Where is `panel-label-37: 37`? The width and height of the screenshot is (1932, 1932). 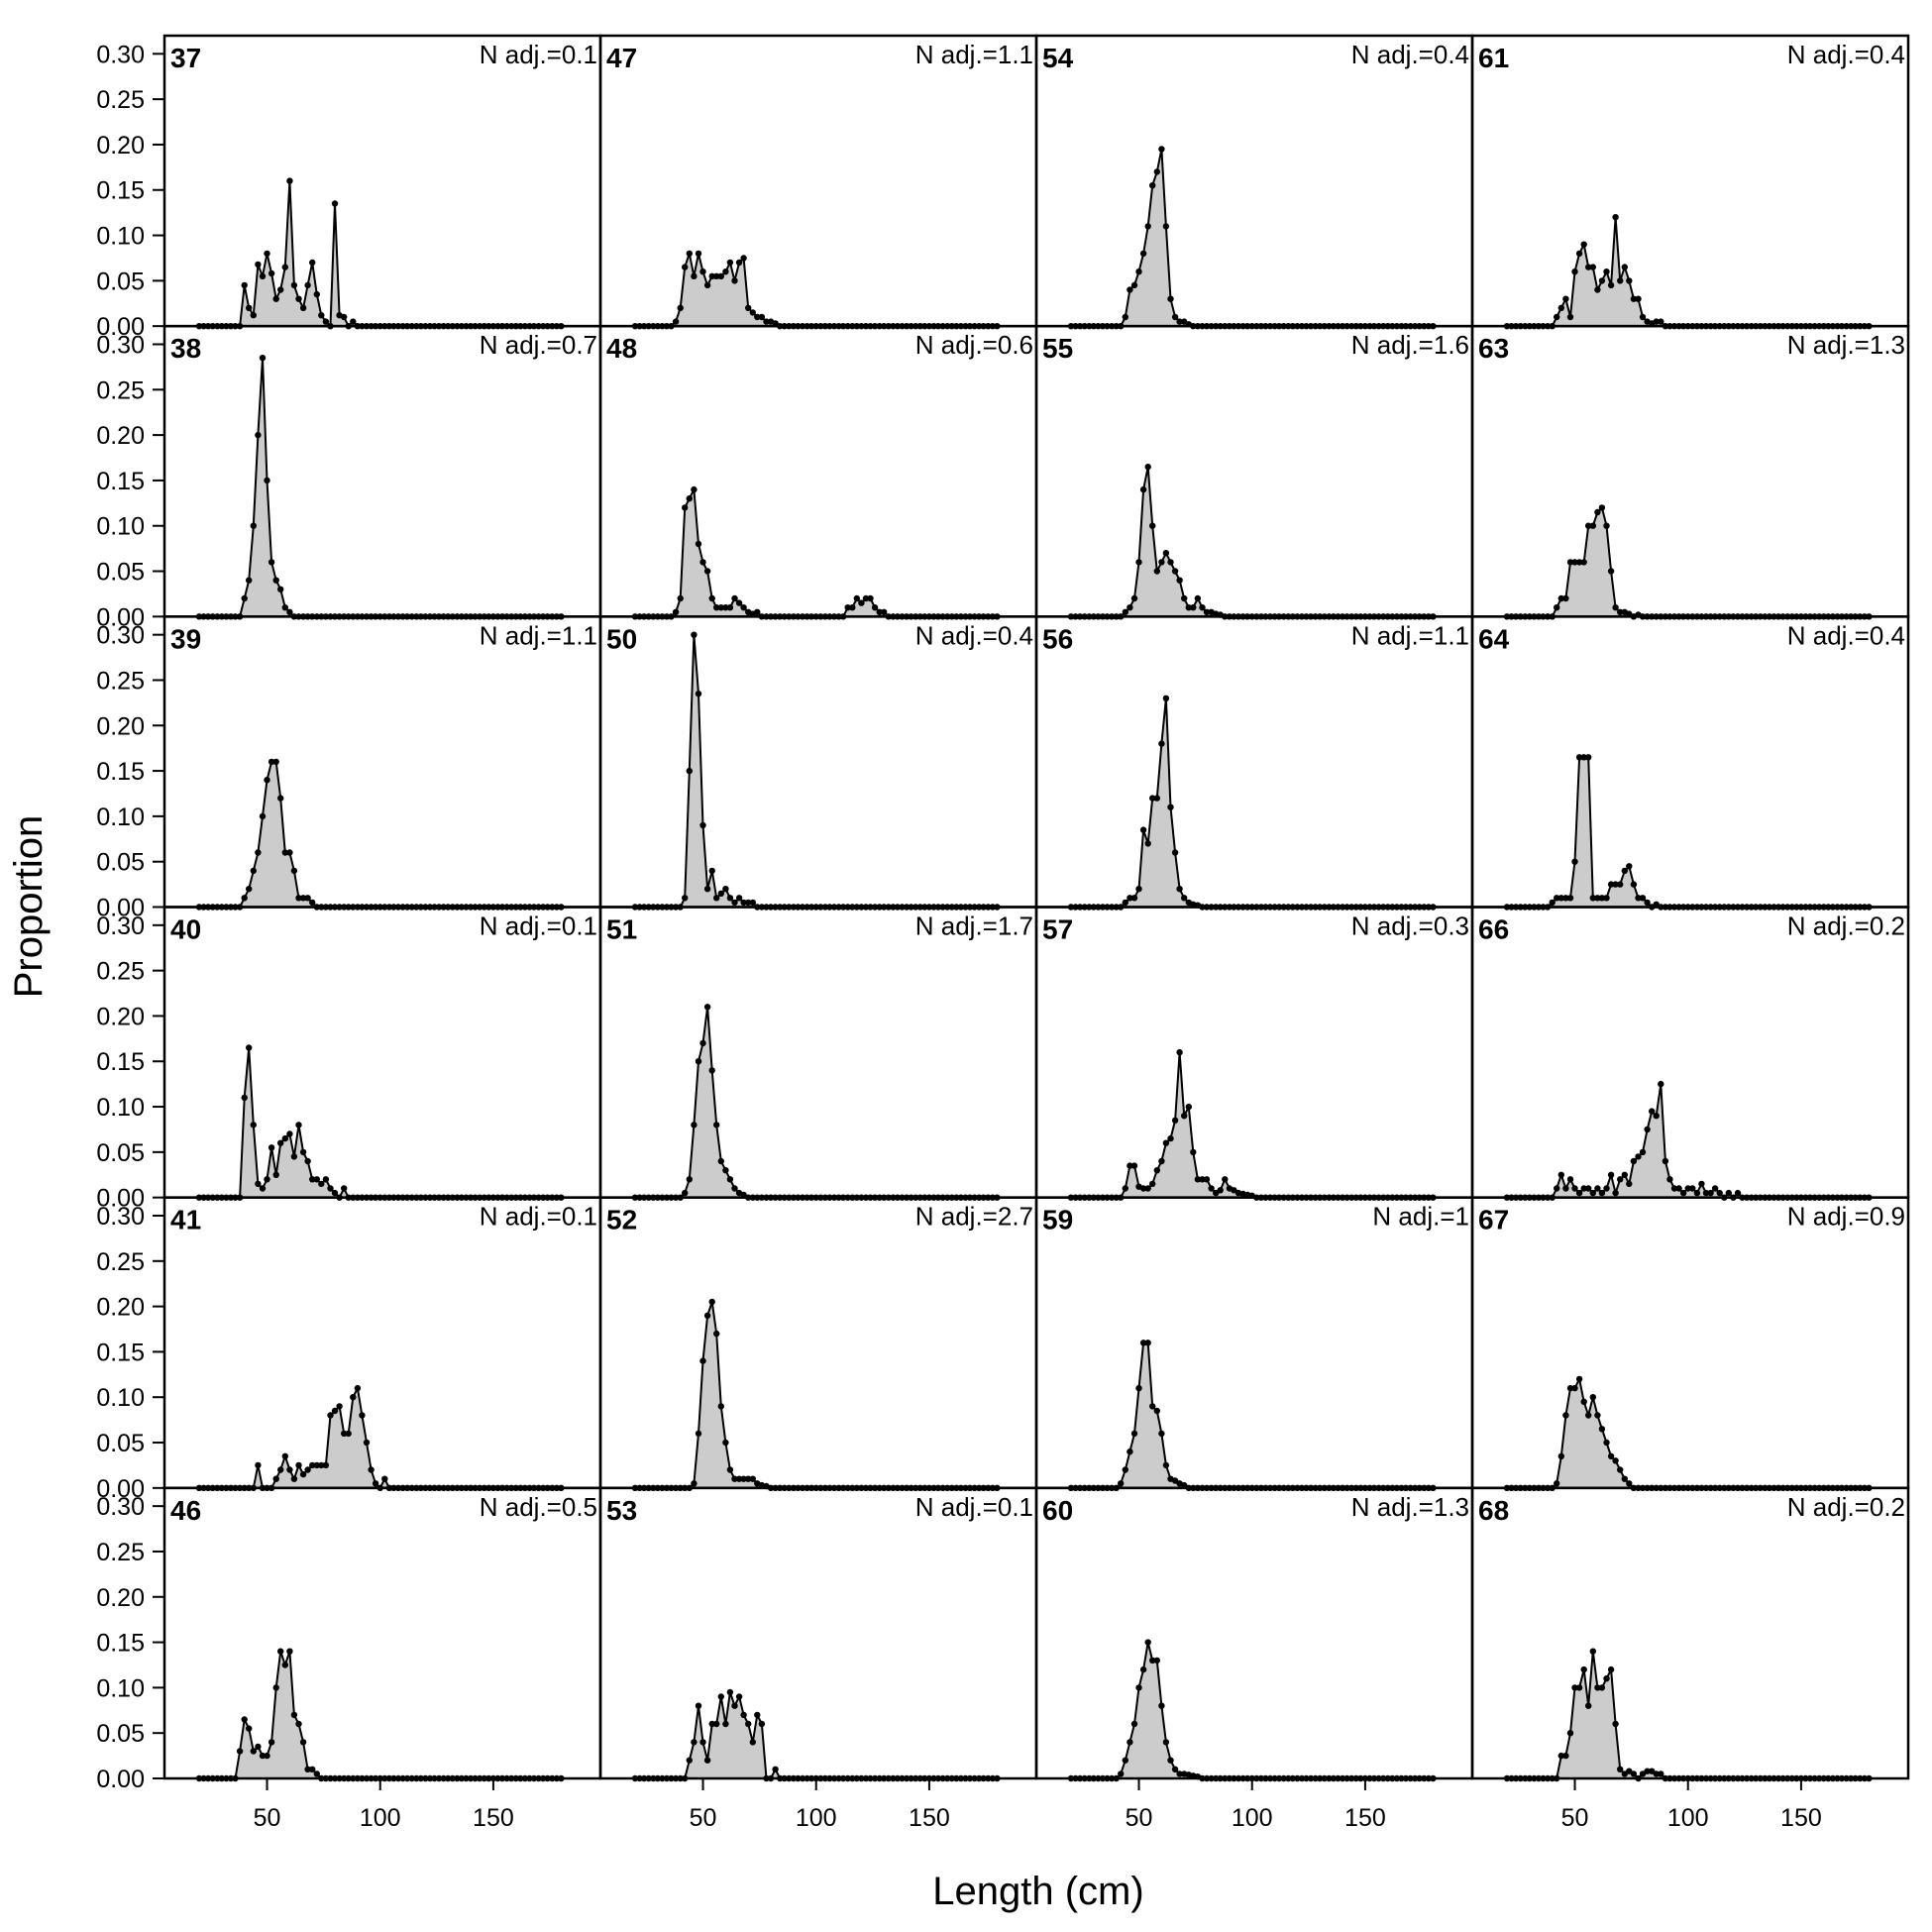
panel-label-37: 37 is located at coordinates (185, 58).